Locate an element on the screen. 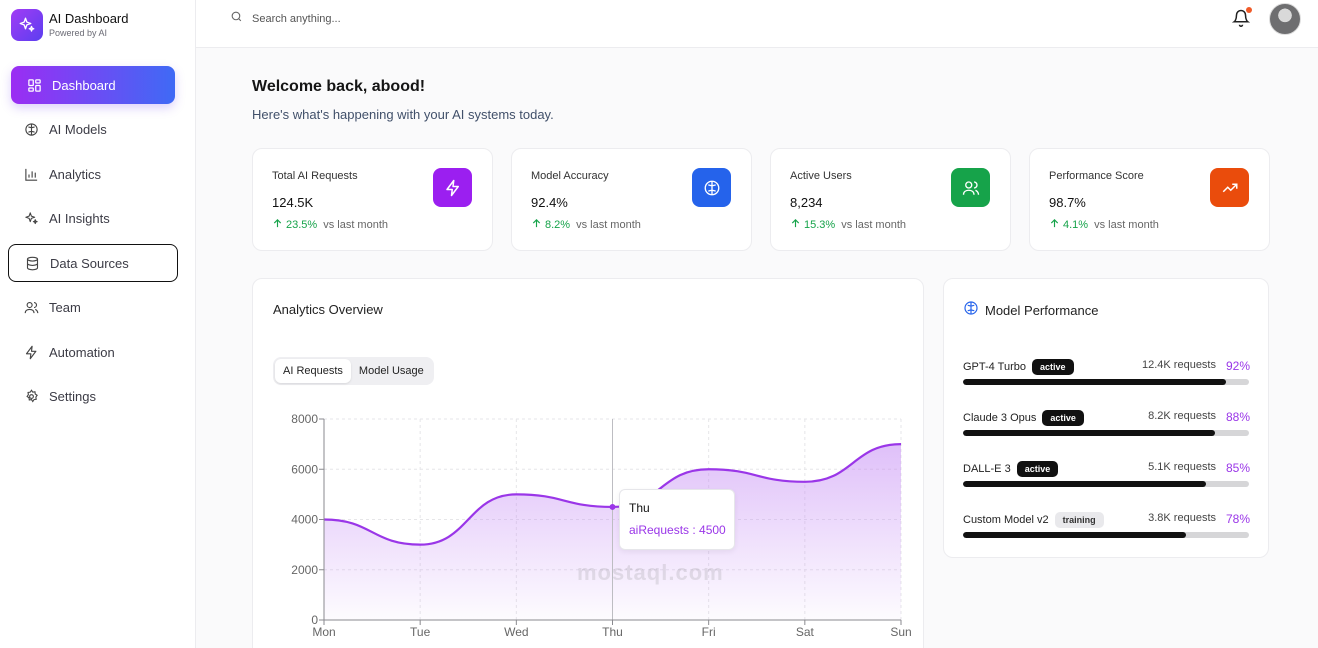 This screenshot has width=1318, height=648. tab-ai-requests: AI Requests is located at coordinates (313, 371).